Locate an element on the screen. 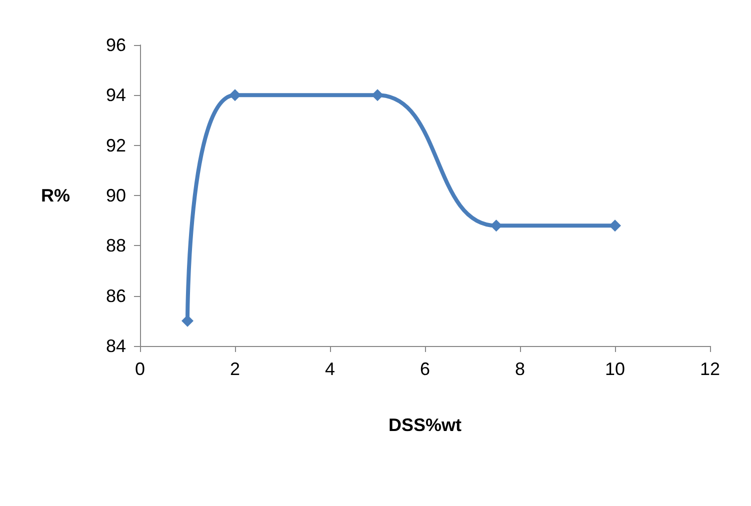 The height and width of the screenshot is (506, 751). x-tick-label: 10 is located at coordinates (615, 369).